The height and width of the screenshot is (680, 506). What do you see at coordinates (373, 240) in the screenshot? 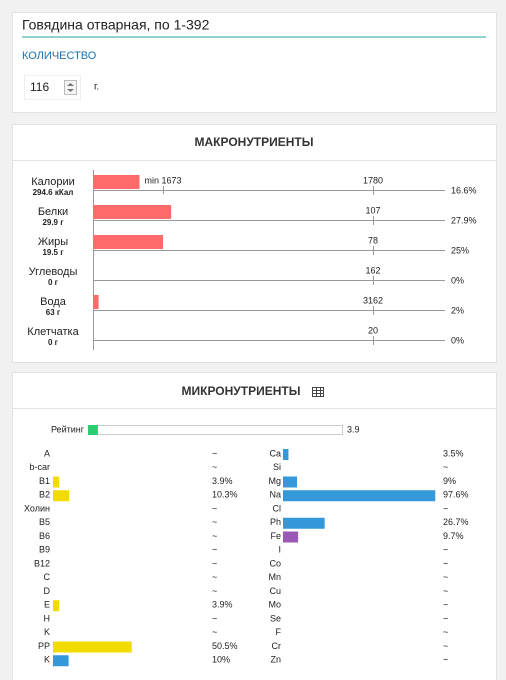
I see `norm-label: 78` at bounding box center [373, 240].